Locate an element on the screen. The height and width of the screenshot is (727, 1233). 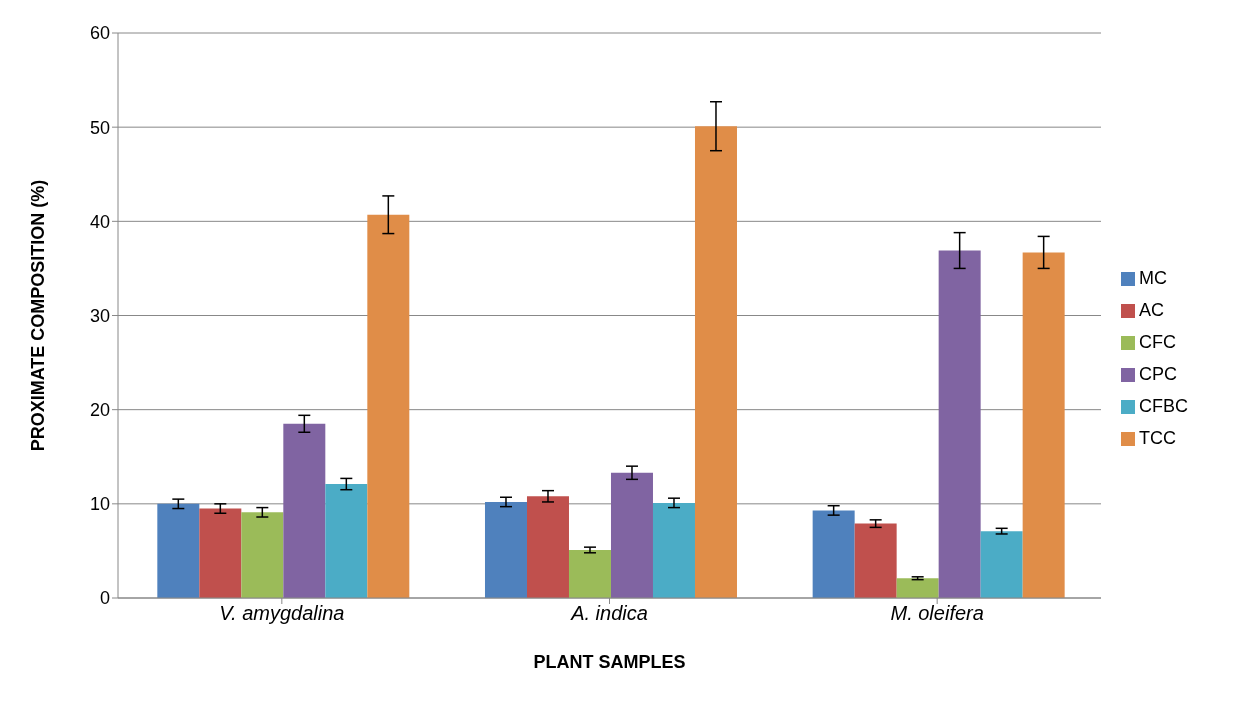
legend-label: CPC is located at coordinates (1158, 374).